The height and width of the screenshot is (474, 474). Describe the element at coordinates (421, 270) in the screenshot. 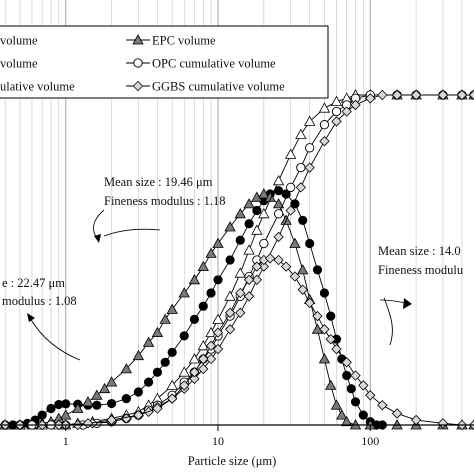

I see `annotation-right-fineness: Fineness modulu` at that location.